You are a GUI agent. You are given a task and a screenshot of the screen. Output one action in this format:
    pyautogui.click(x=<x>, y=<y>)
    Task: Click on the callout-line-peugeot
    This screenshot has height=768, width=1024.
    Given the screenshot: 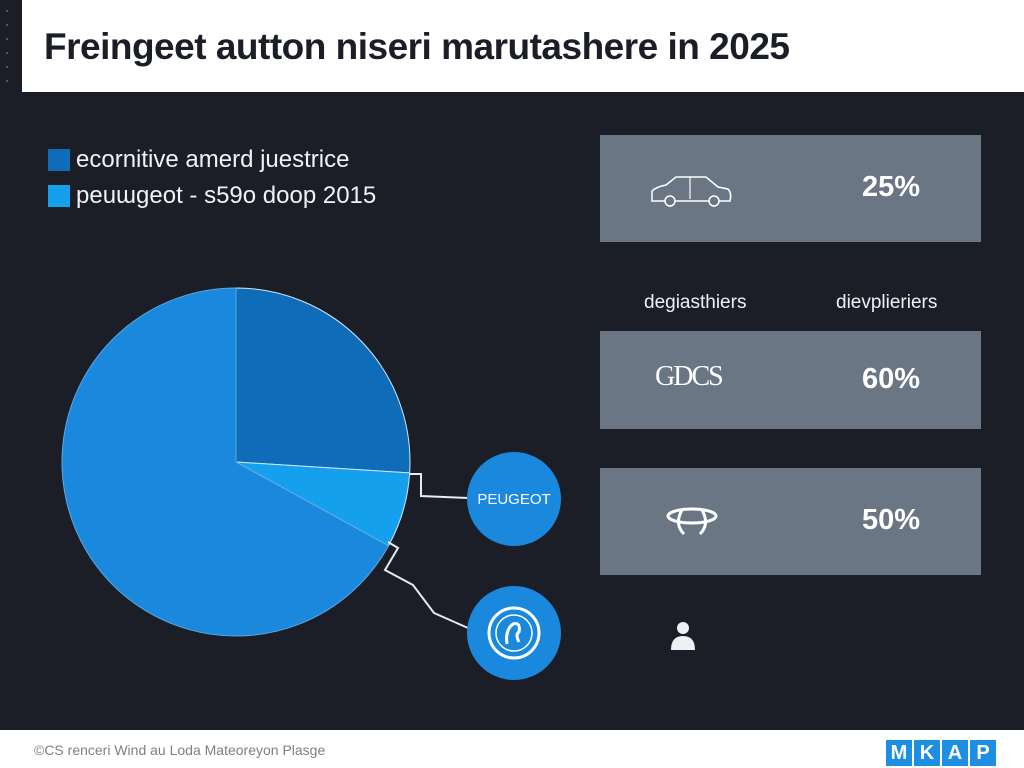 What is the action you would take?
    pyautogui.click(x=439, y=486)
    